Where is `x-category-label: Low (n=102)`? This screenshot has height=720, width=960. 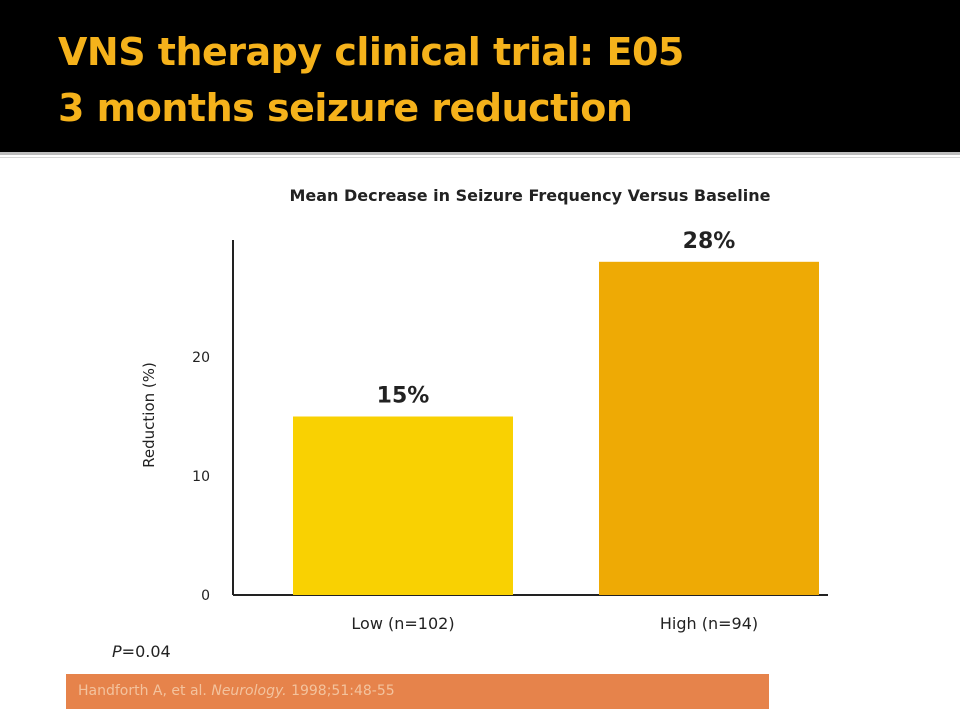
x-category-label: Low (n=102) is located at coordinates (402, 623).